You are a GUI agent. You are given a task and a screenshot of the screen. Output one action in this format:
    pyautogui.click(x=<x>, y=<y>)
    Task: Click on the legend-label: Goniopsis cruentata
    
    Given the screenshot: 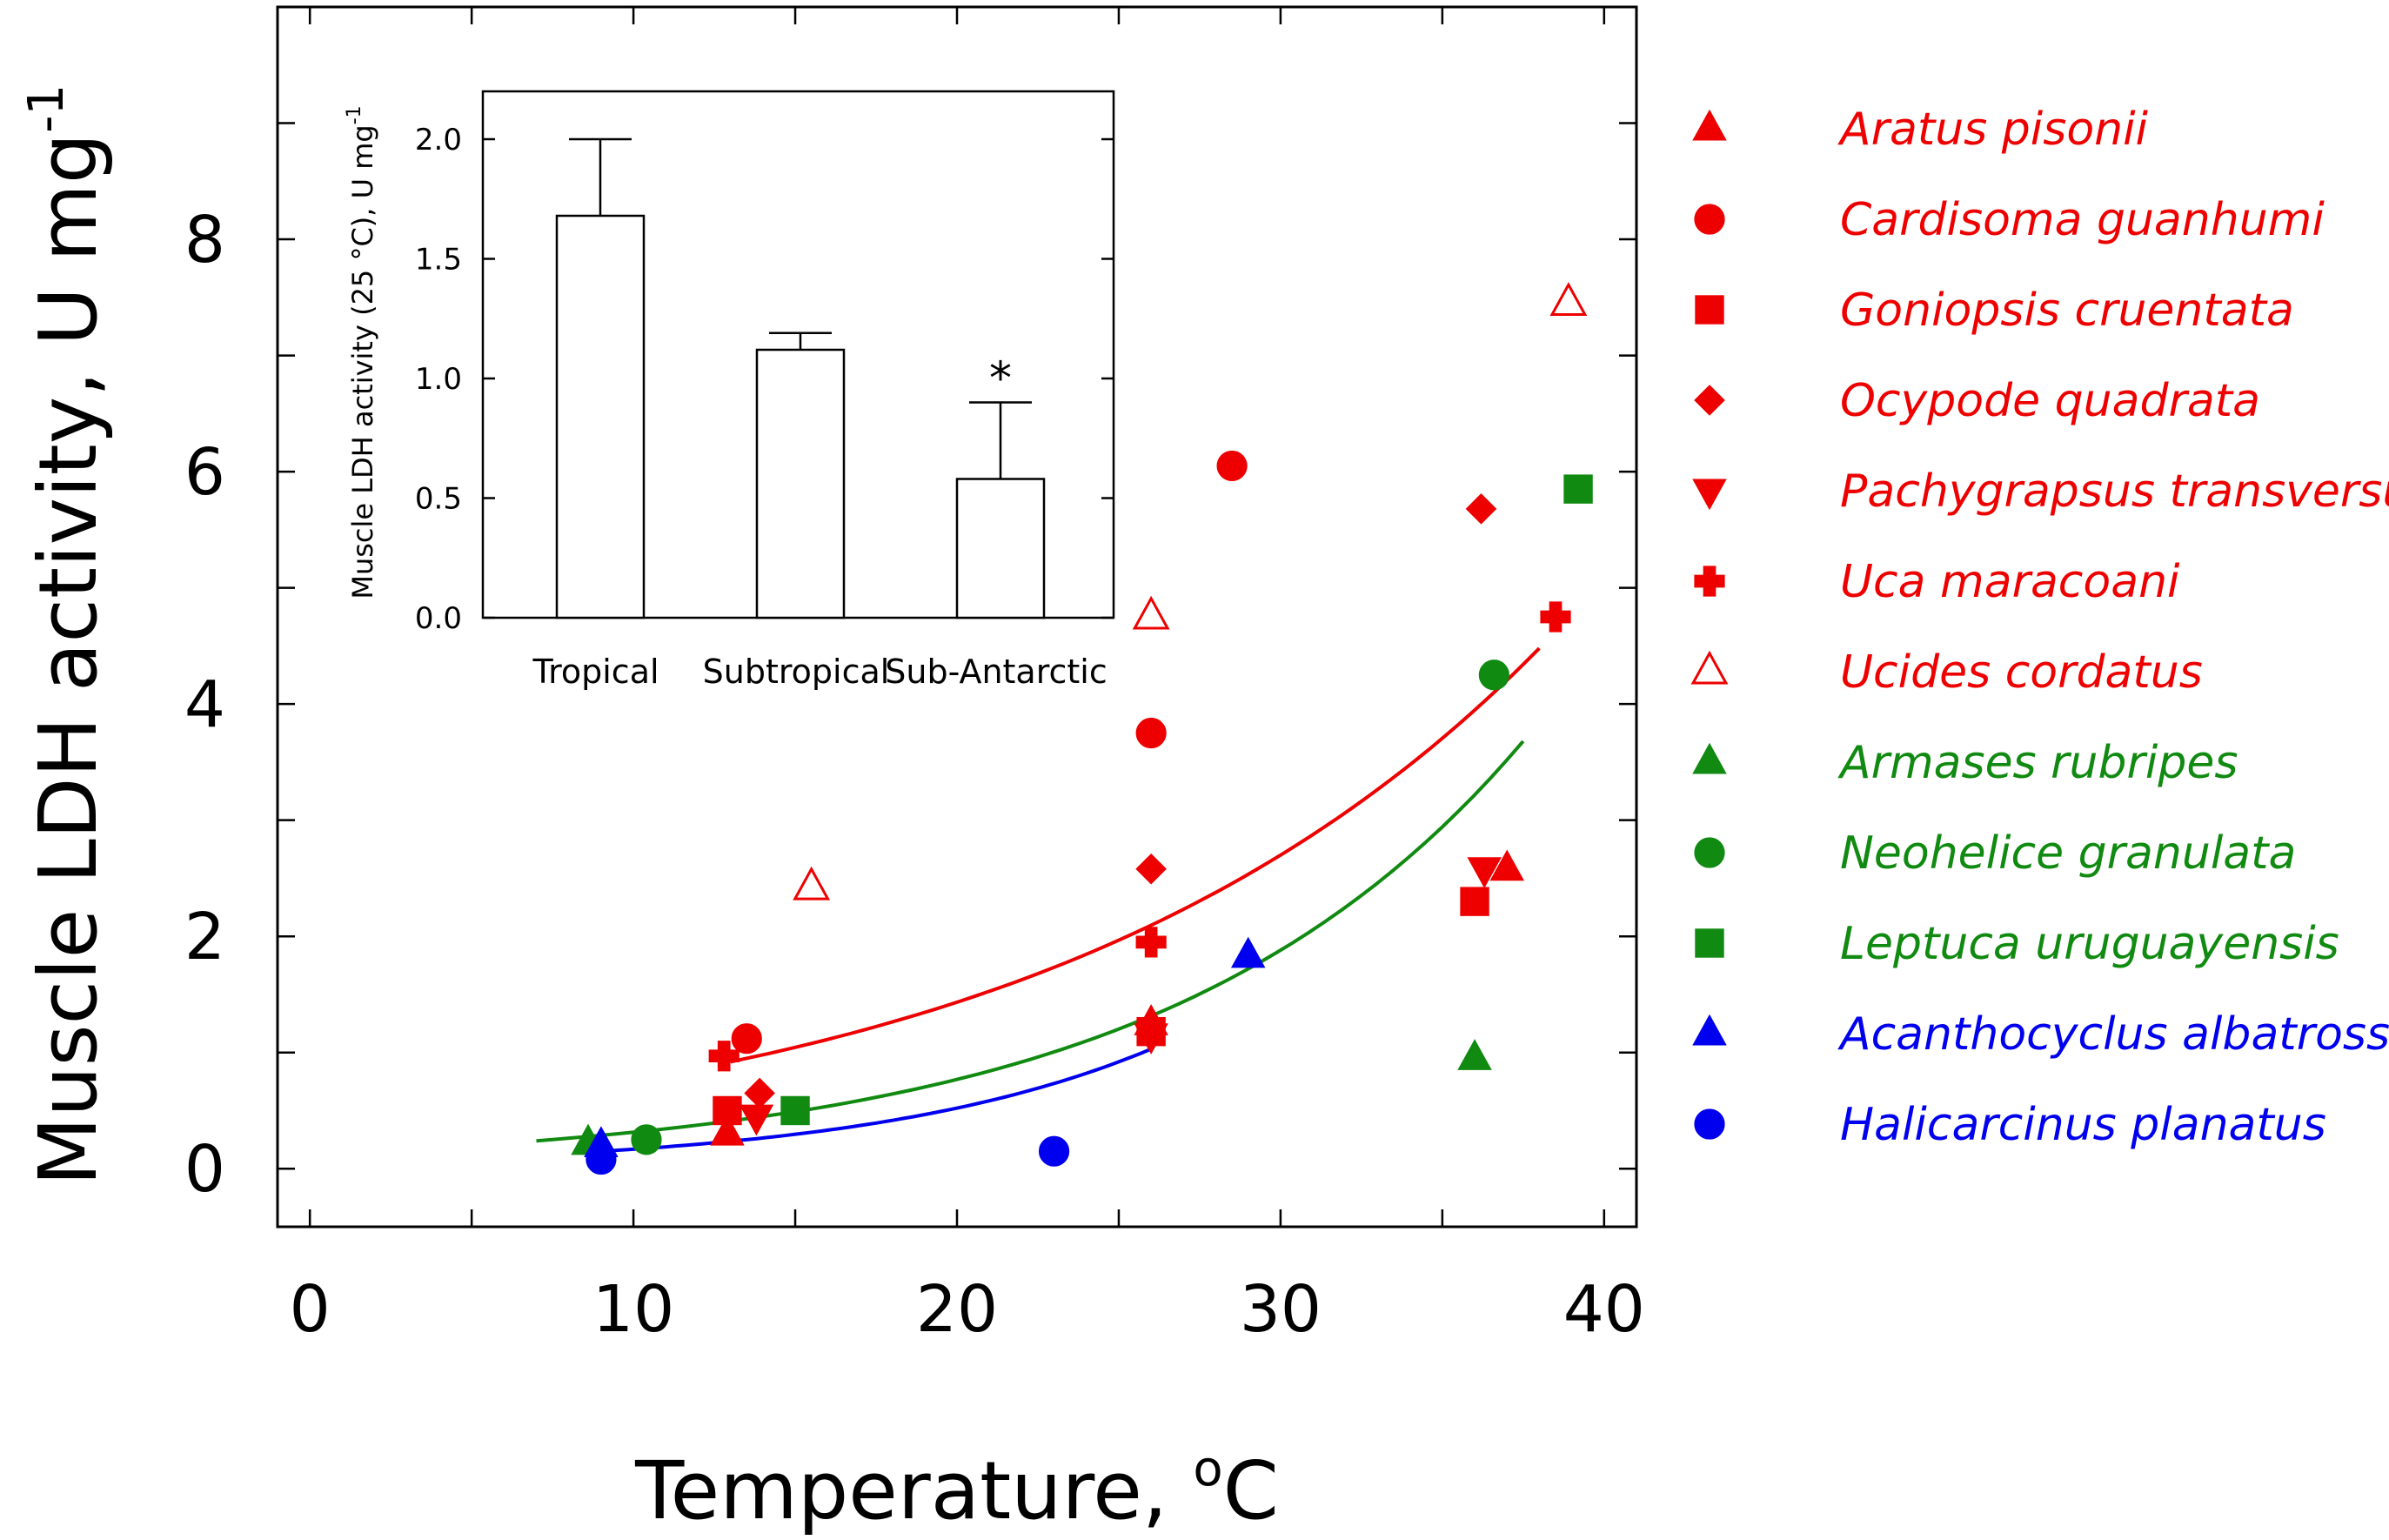 What is the action you would take?
    pyautogui.click(x=2067, y=311)
    